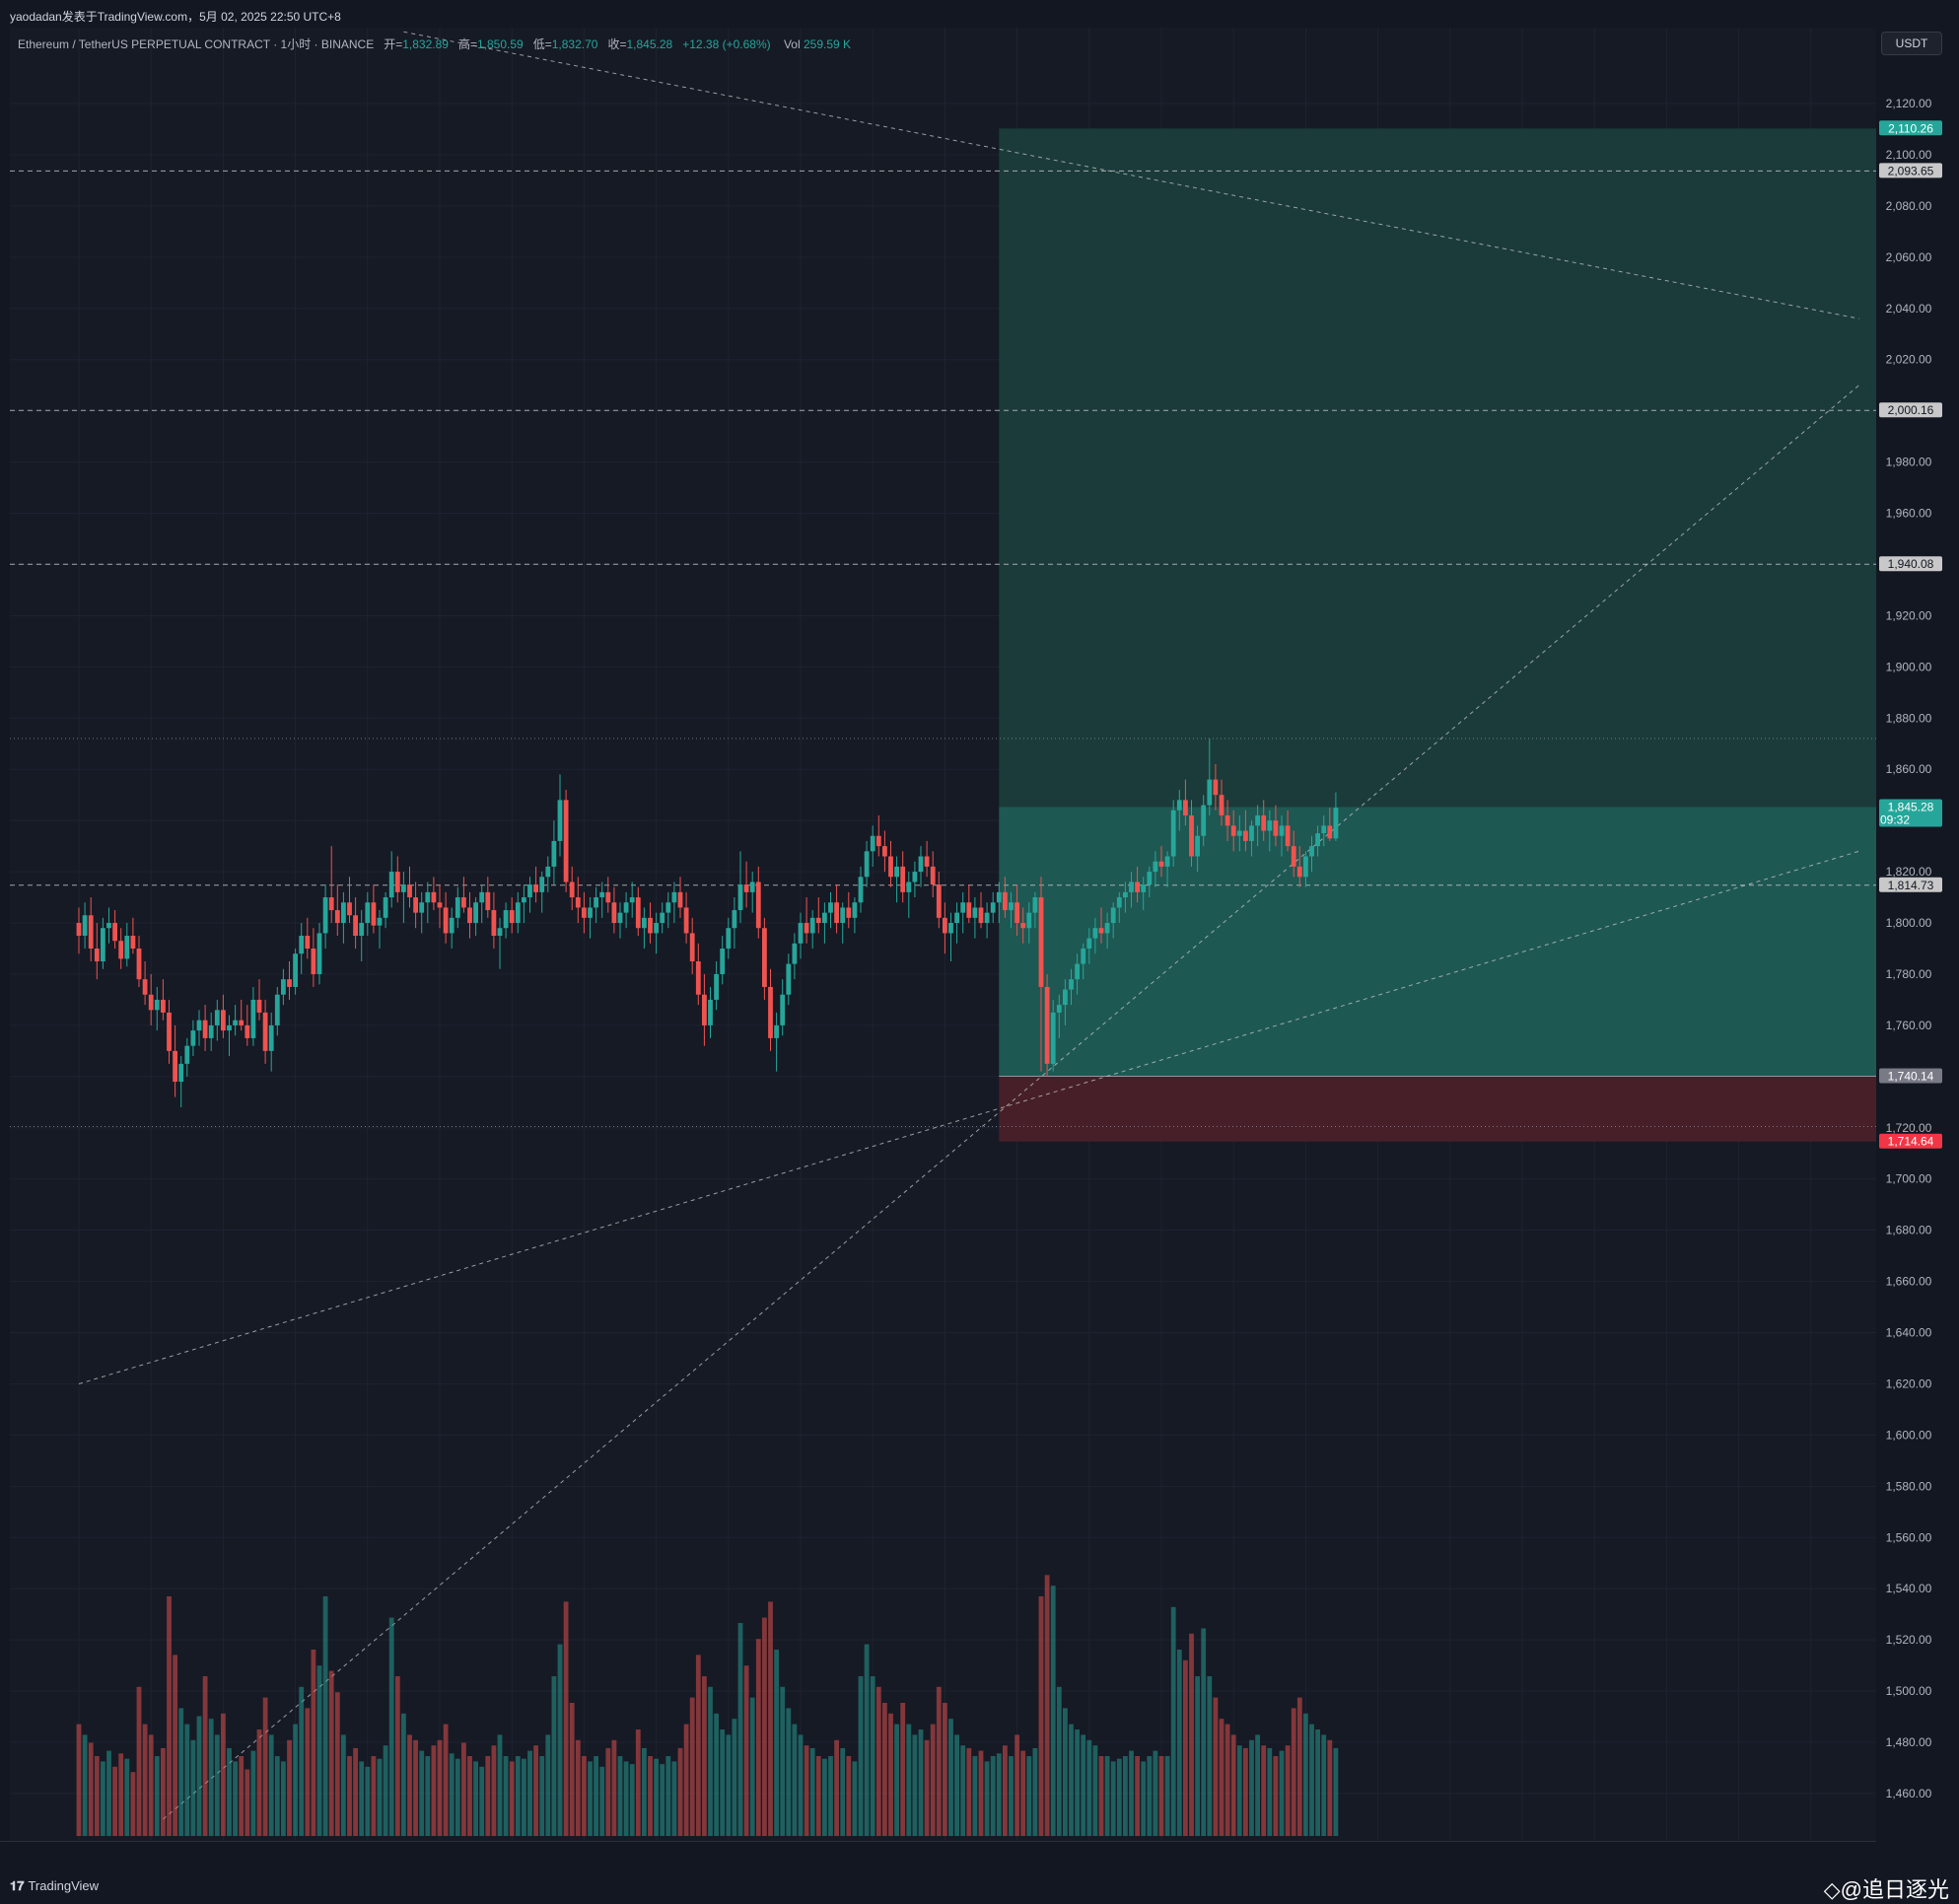  Describe the element at coordinates (1911, 806) in the screenshot. I see `price-badge-label: 1,845.28` at that location.